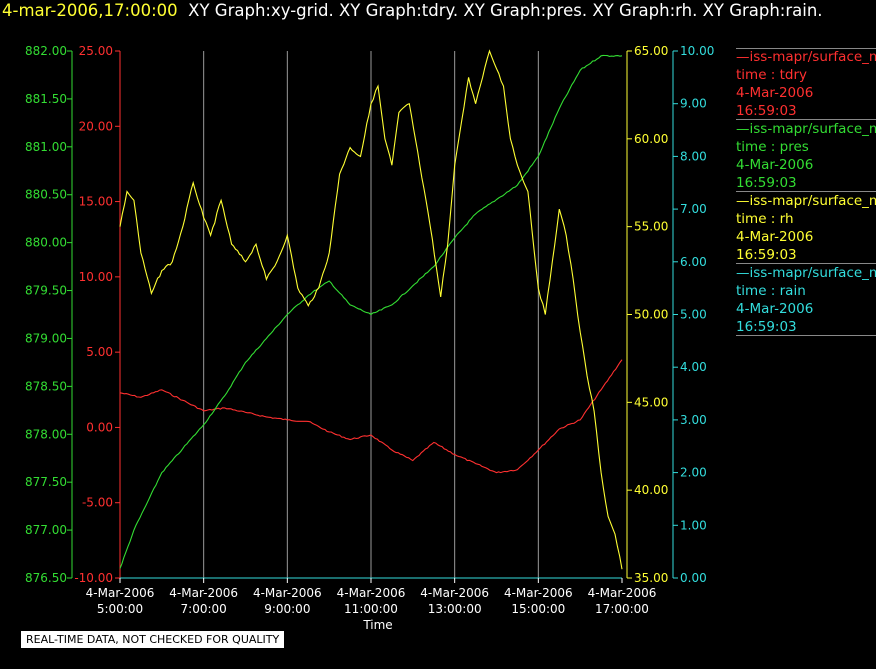 This screenshot has width=876, height=669. Describe the element at coordinates (771, 291) in the screenshot. I see `legend-var: time : rain` at that location.